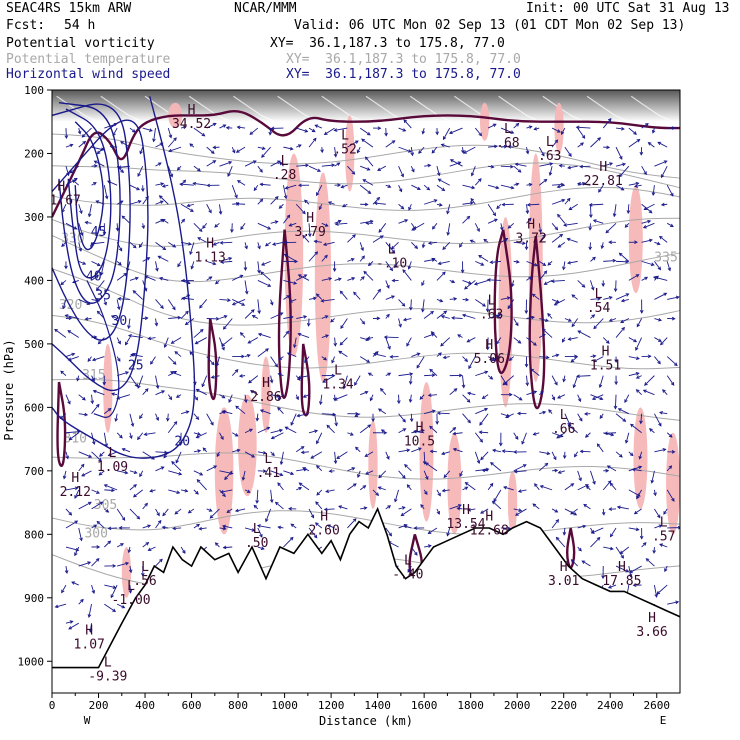  What do you see at coordinates (34, 471) in the screenshot?
I see `y-tick-label: 700` at bounding box center [34, 471].